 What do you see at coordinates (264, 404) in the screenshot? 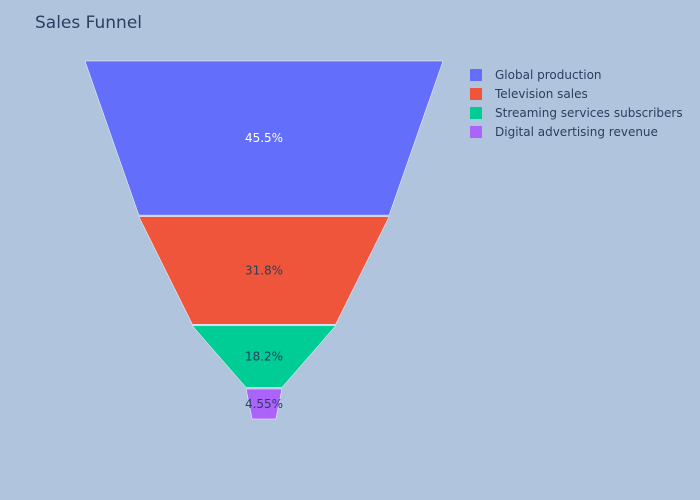
I see `funnel-segment-label-4: 4.55%` at bounding box center [264, 404].